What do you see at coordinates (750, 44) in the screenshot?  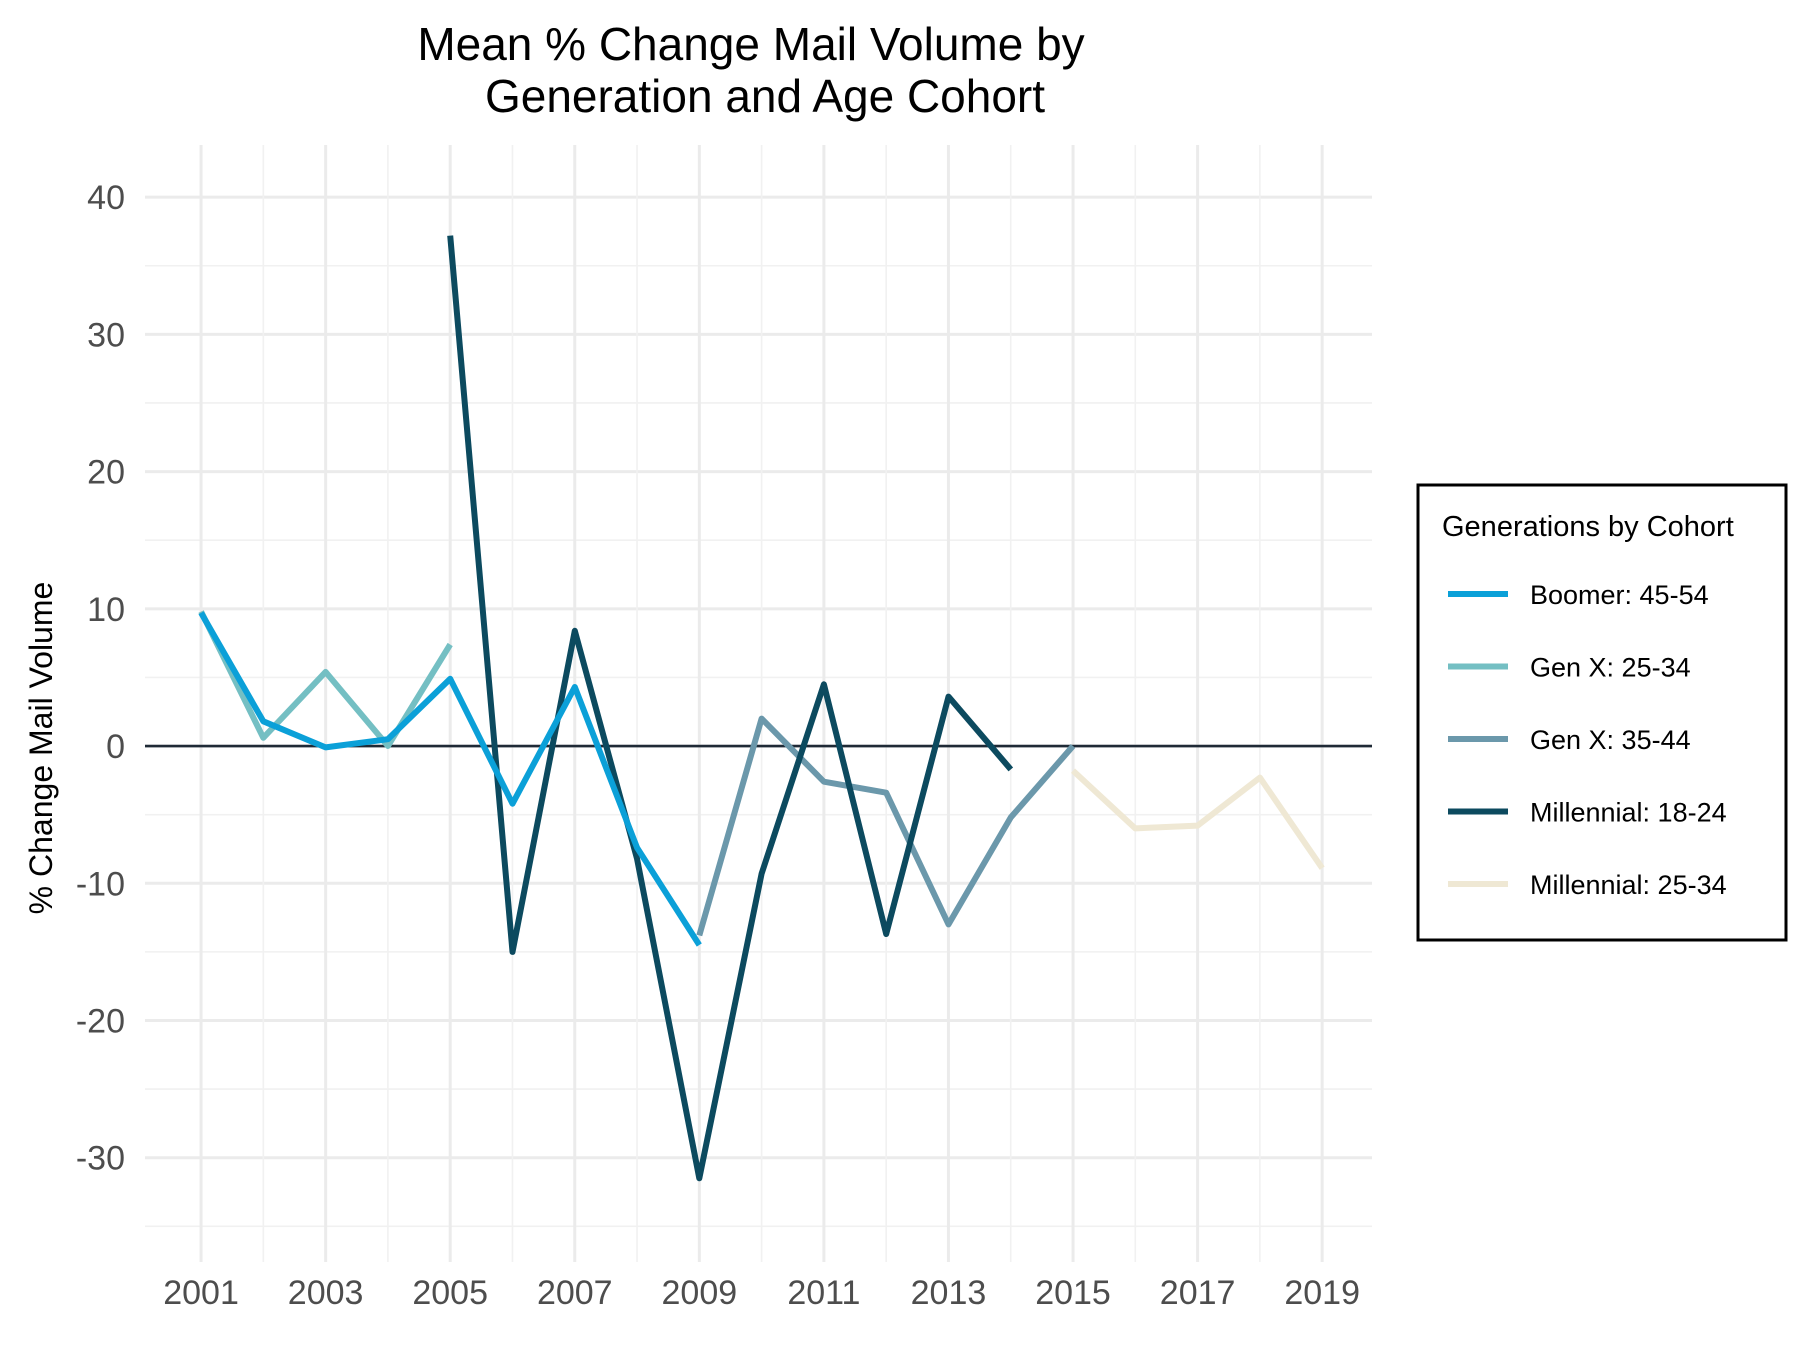 I see `chart-title-line-1: Mean % Change Mail Volume by` at bounding box center [750, 44].